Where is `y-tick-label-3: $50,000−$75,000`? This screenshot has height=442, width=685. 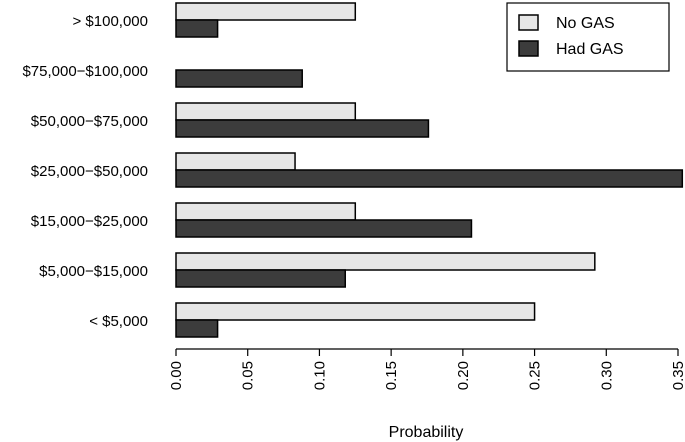
y-tick-label-3: $50,000−$75,000 is located at coordinates (89, 121).